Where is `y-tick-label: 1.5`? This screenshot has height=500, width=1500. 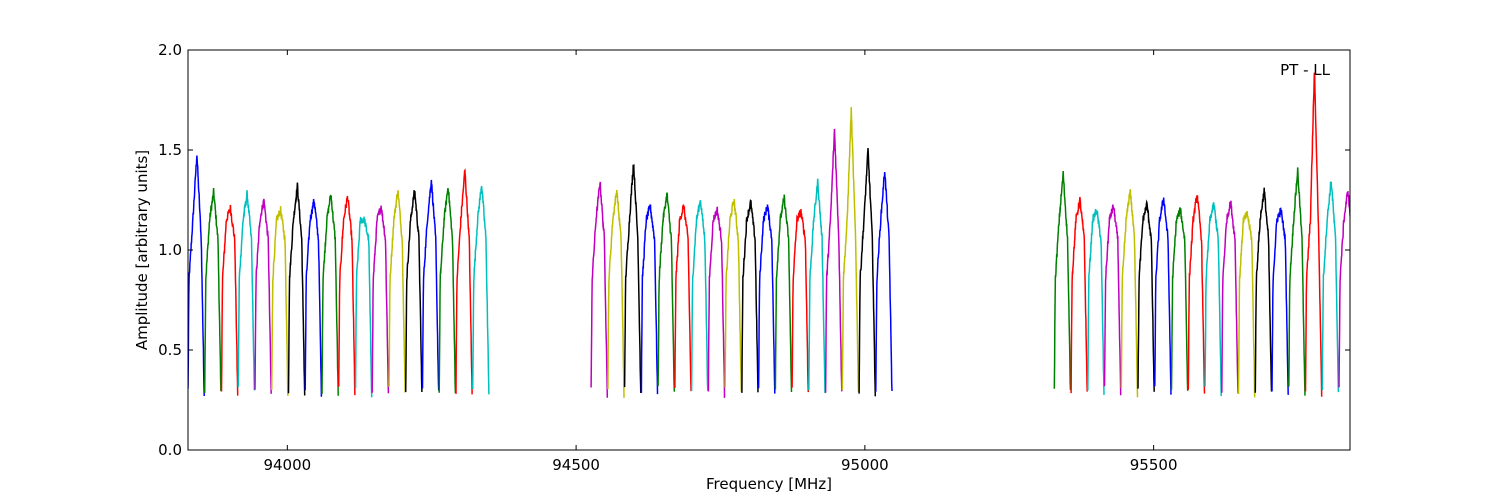 y-tick-label: 1.5 is located at coordinates (170, 150).